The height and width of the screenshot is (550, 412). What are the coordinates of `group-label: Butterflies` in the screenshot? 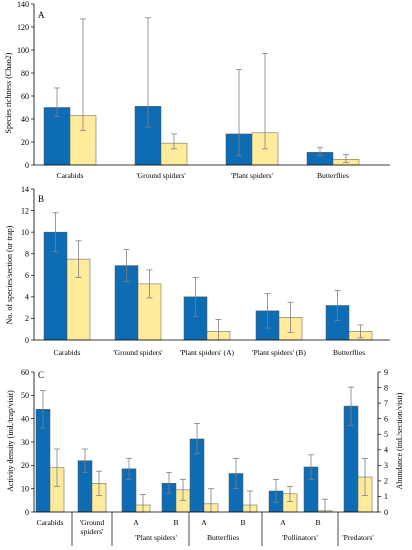 It's located at (223, 537).